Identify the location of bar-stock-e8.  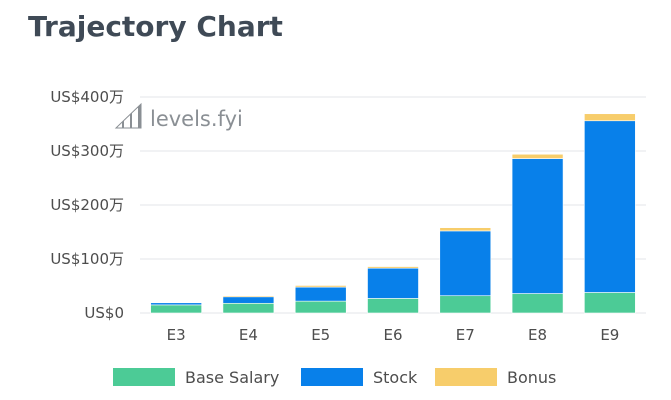
(537, 226).